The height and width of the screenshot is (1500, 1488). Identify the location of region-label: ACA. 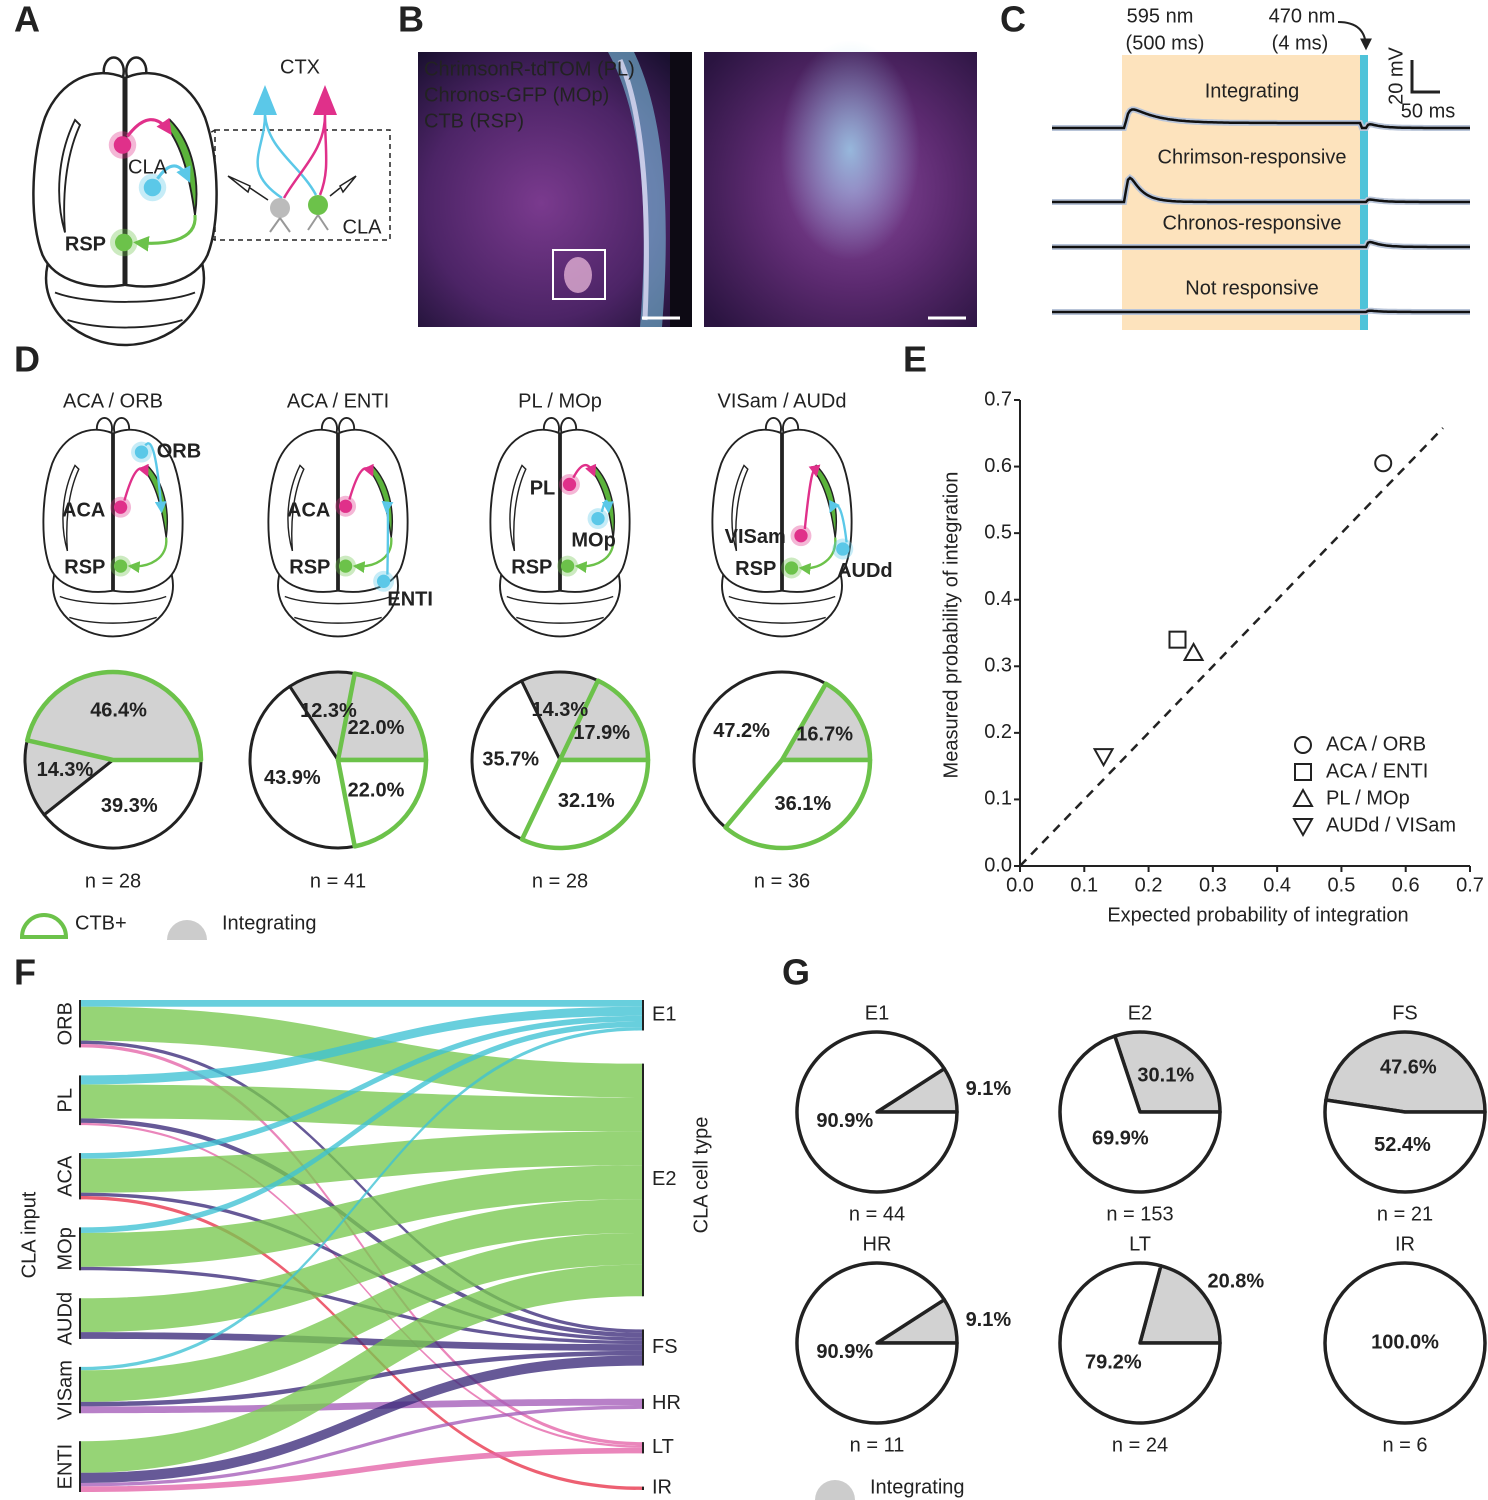
(83, 510).